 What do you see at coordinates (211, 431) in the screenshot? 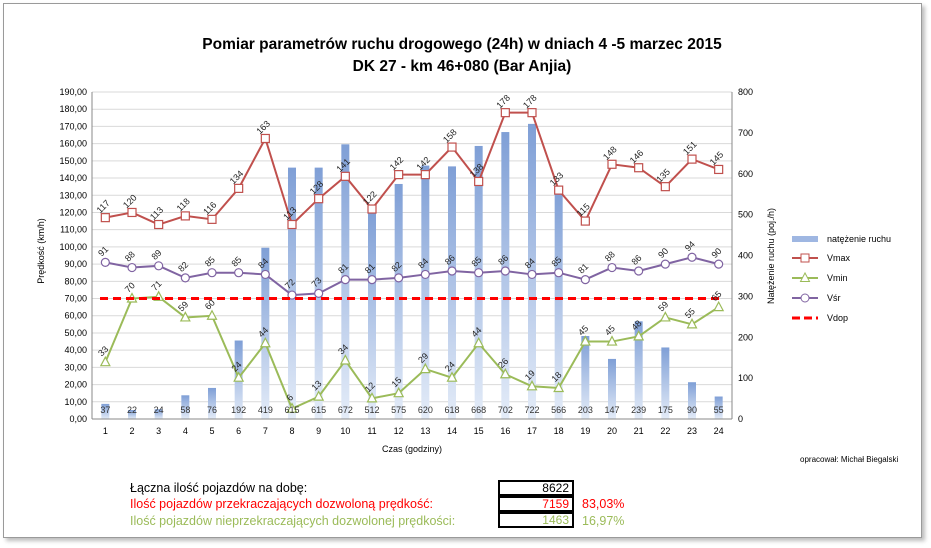
I see `x-tick-label: 5` at bounding box center [211, 431].